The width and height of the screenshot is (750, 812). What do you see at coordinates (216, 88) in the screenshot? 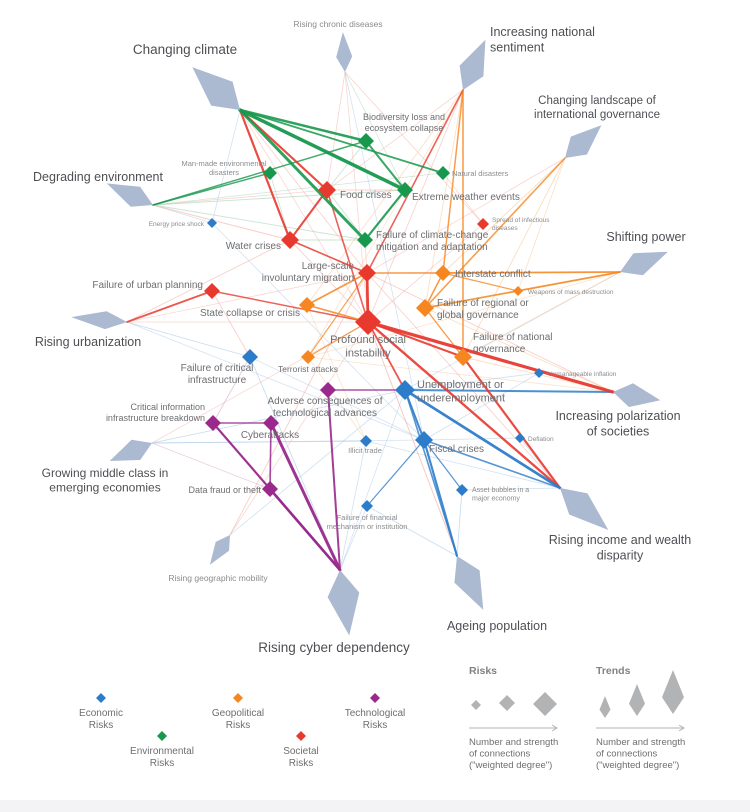
I see `trend-node-changing-climate` at bounding box center [216, 88].